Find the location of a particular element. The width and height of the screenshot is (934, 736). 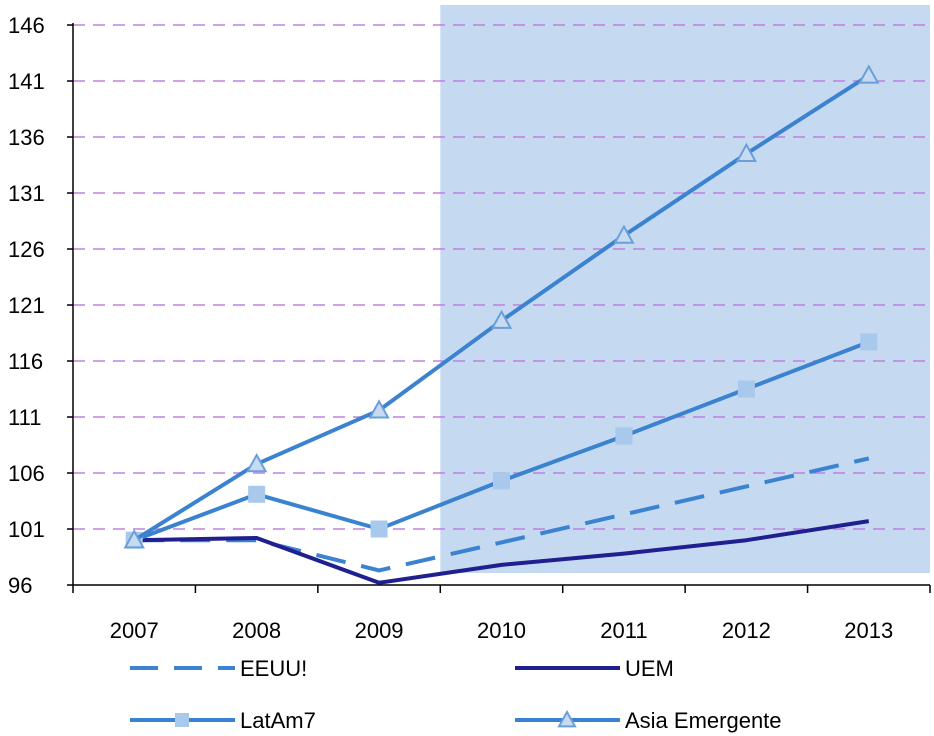

legend-label: UEM is located at coordinates (649, 668).